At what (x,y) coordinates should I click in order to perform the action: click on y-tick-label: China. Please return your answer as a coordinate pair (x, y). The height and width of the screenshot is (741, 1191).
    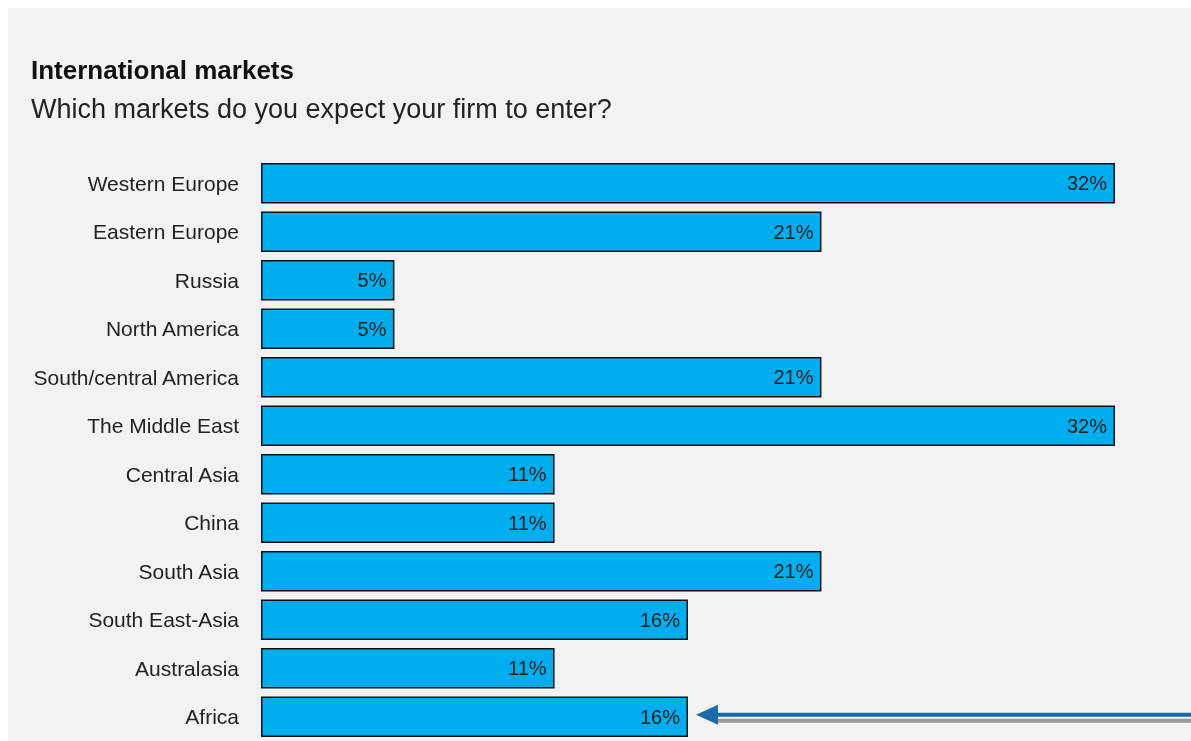
    Looking at the image, I should click on (212, 523).